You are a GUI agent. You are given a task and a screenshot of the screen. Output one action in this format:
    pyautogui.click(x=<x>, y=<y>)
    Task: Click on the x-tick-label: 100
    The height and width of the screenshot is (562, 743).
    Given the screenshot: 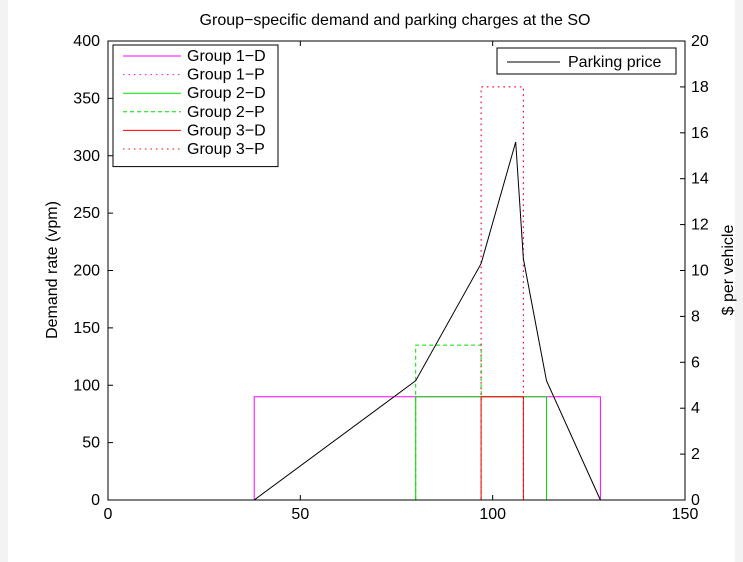 What is the action you would take?
    pyautogui.click(x=492, y=514)
    